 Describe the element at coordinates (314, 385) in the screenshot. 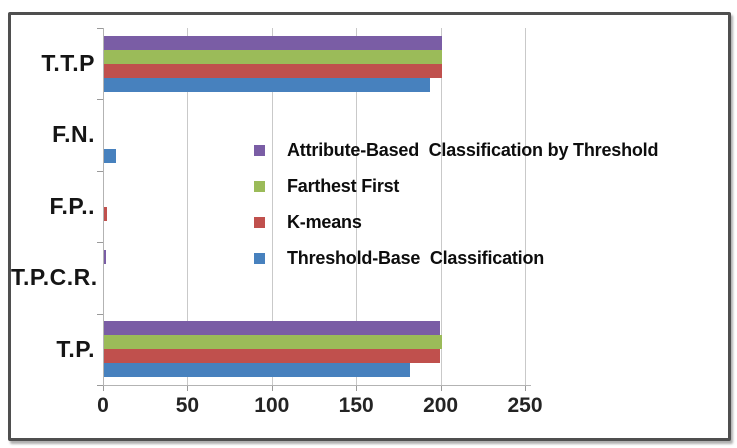

I see `x-axis-line` at that location.